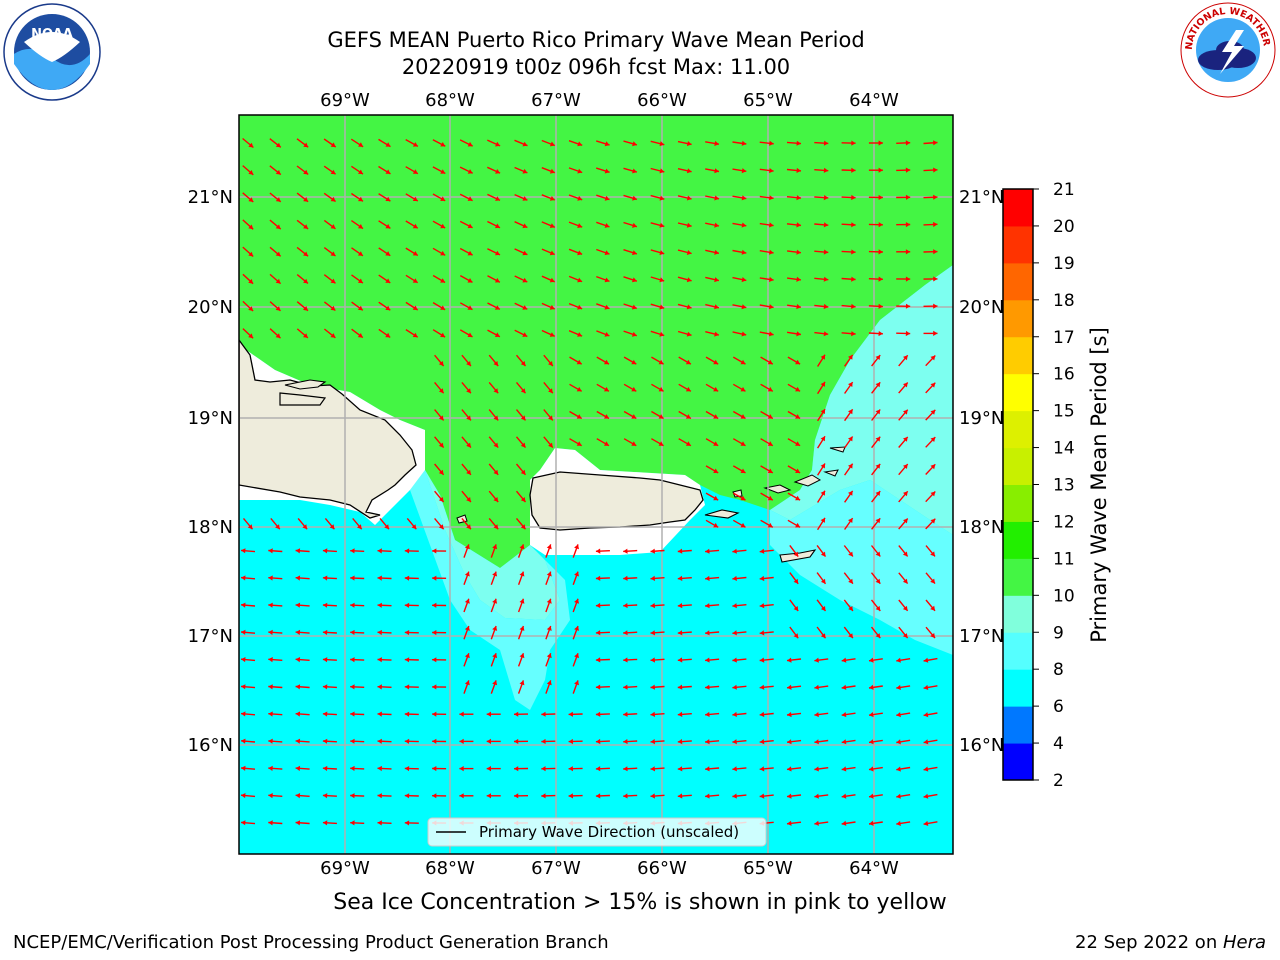  What do you see at coordinates (1064, 449) in the screenshot?
I see `colorbar-tick-label: 14` at bounding box center [1064, 449].